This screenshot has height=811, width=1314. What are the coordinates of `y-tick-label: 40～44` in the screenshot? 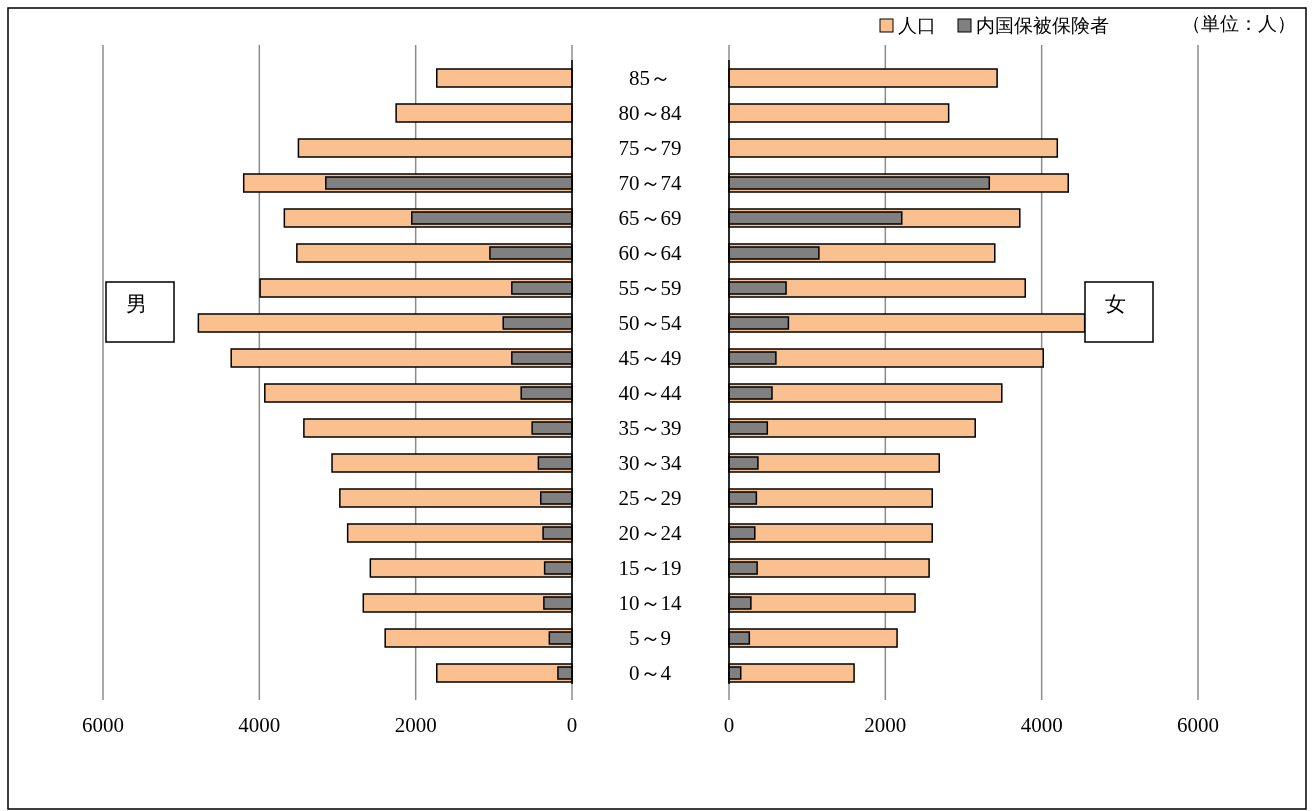 It's located at (650, 393).